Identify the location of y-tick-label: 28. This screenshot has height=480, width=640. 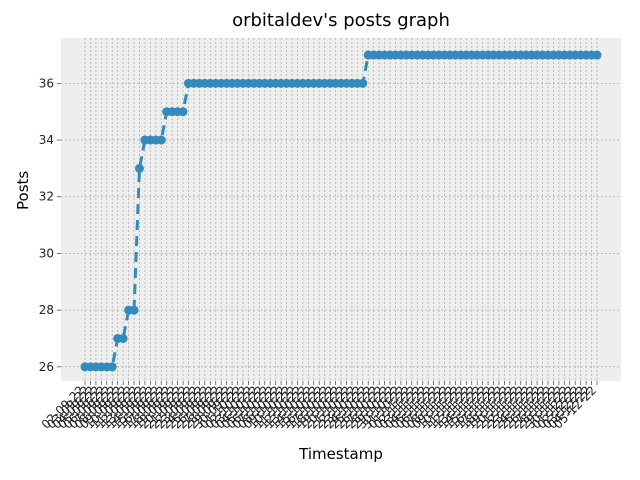
(46, 310).